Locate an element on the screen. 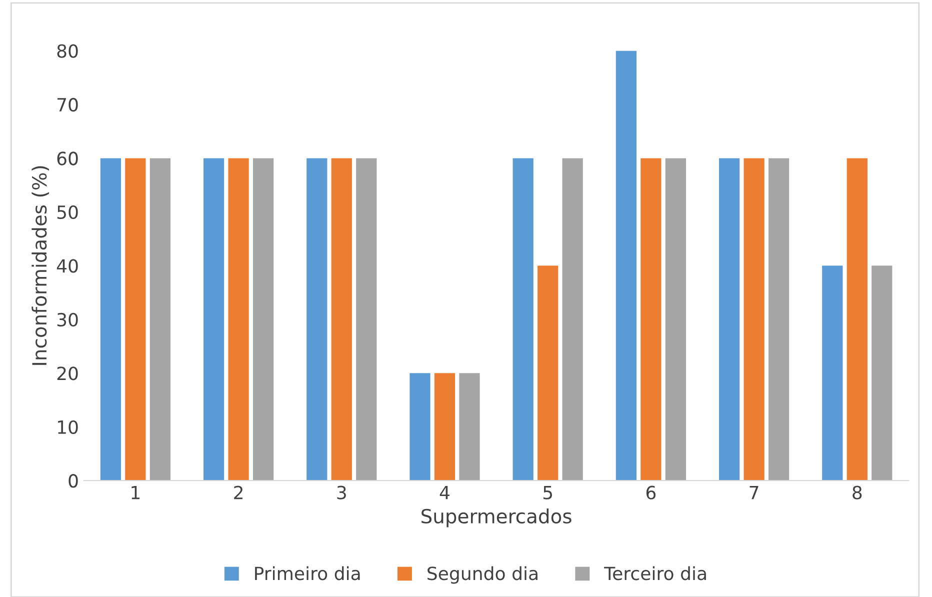  x-tick-label: 8 is located at coordinates (857, 493).